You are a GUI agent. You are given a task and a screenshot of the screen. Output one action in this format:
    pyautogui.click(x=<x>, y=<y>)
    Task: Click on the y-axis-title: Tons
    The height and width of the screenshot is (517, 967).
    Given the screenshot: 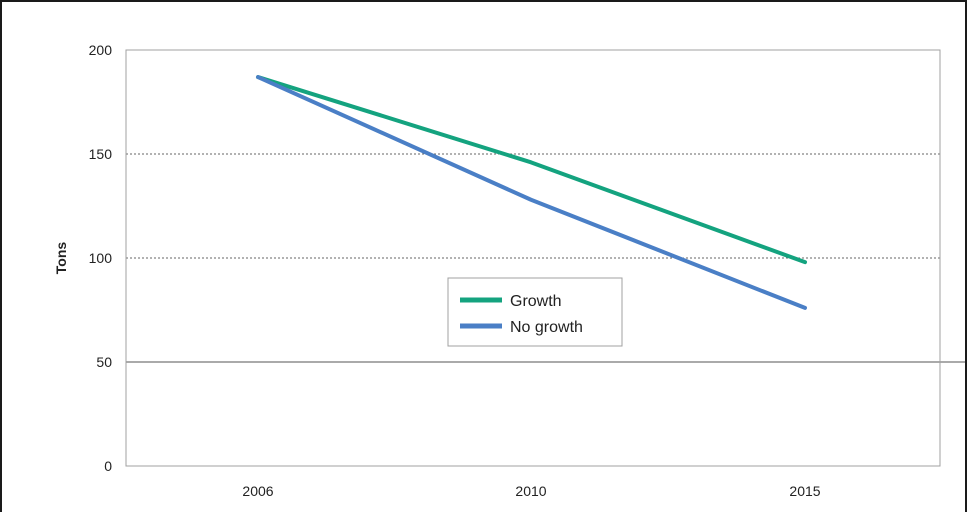 What is the action you would take?
    pyautogui.click(x=61, y=258)
    